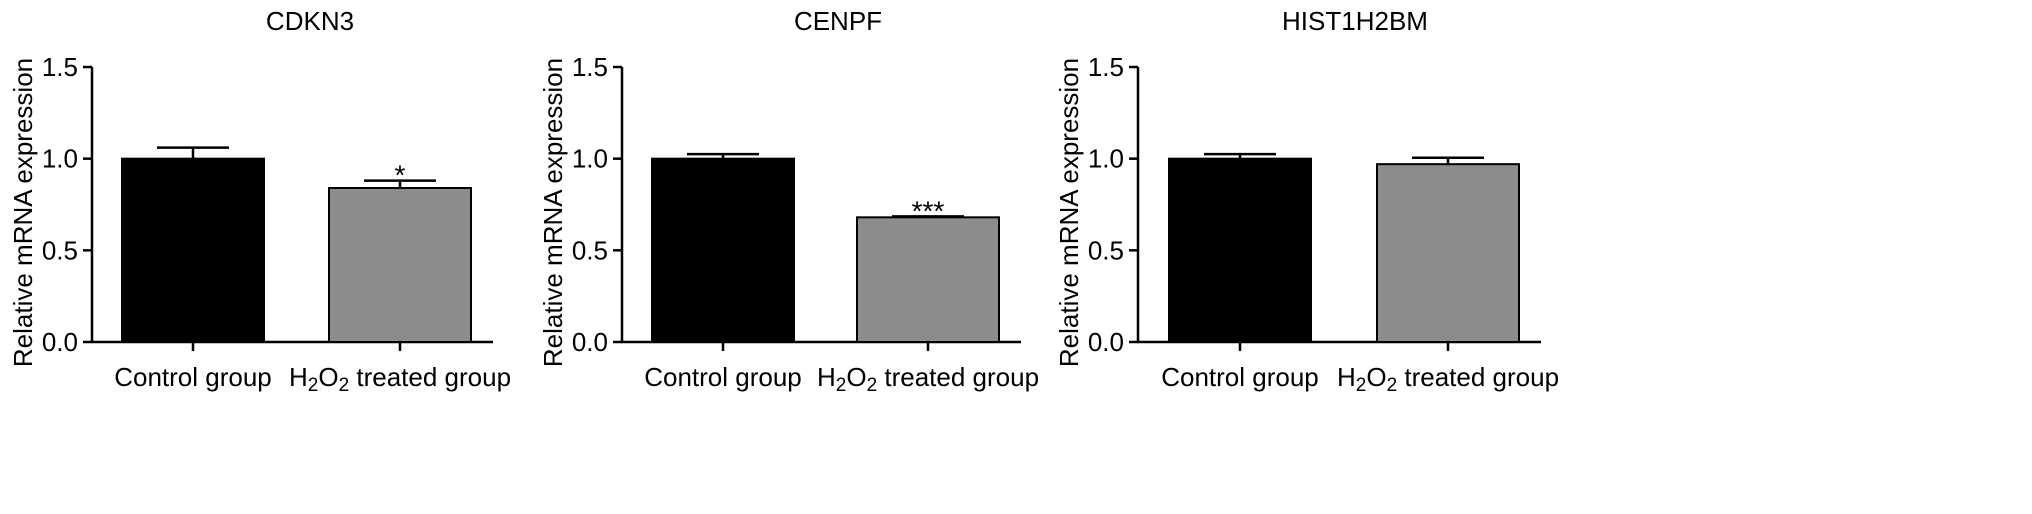  What do you see at coordinates (1106, 342) in the screenshot?
I see `y-tick-label-3-0: 0.0` at bounding box center [1106, 342].